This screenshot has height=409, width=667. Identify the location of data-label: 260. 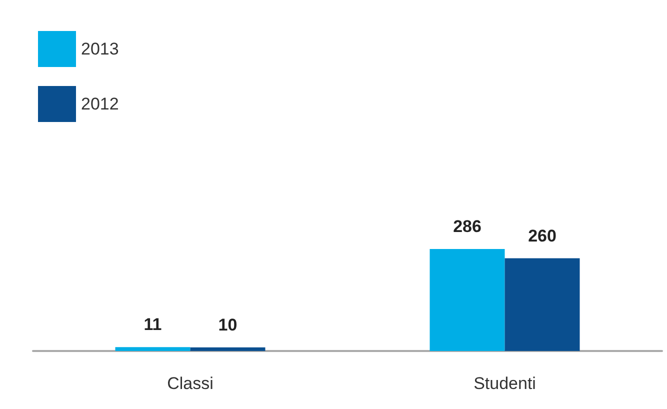
(542, 236).